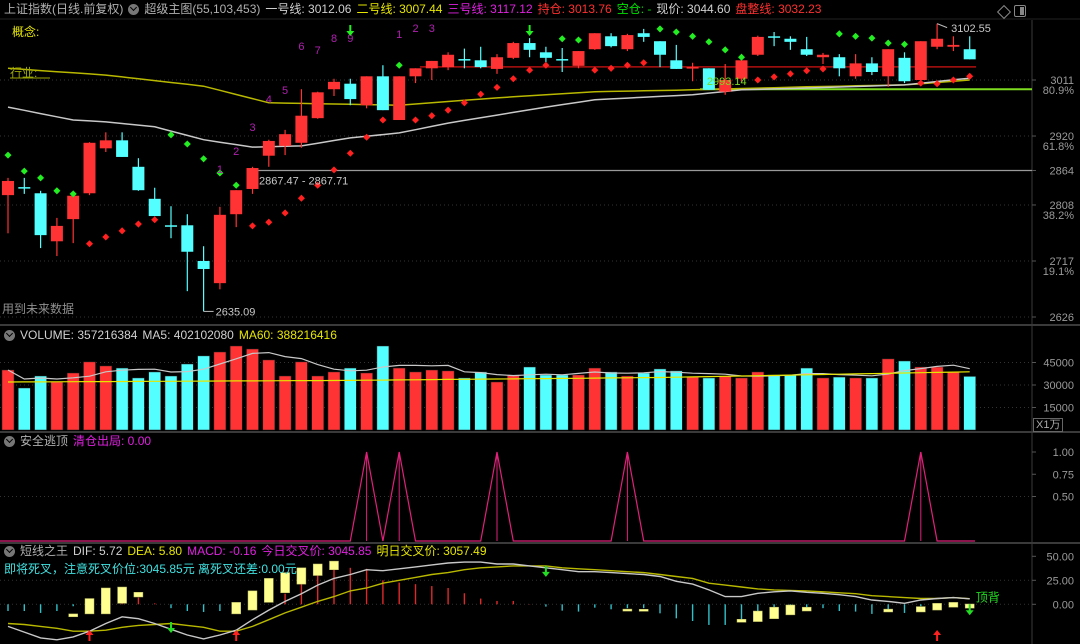 The height and width of the screenshot is (644, 1080). Describe the element at coordinates (1063, 475) in the screenshot. I see `escape-axis-label: 0.75` at that location.